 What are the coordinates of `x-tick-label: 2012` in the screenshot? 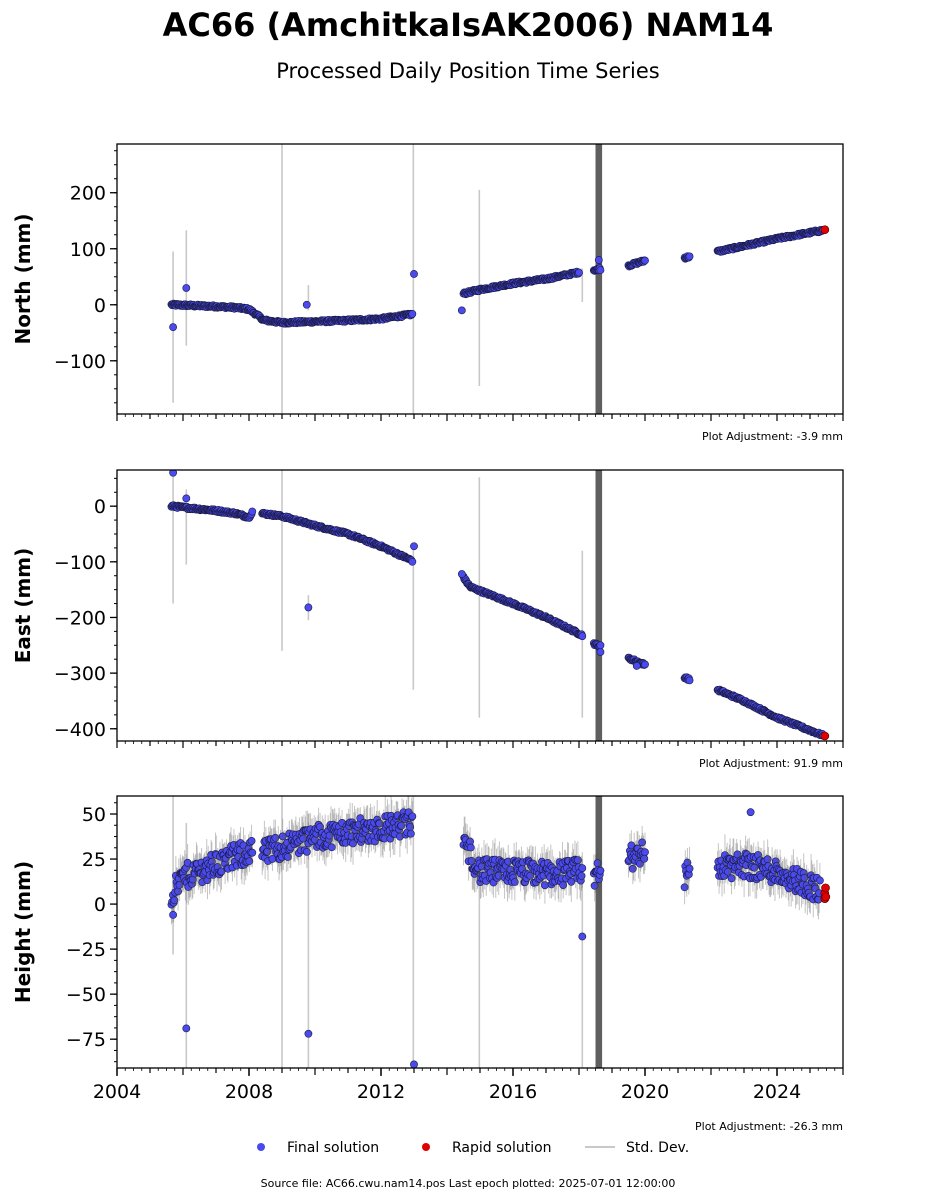 It's located at (381, 1092).